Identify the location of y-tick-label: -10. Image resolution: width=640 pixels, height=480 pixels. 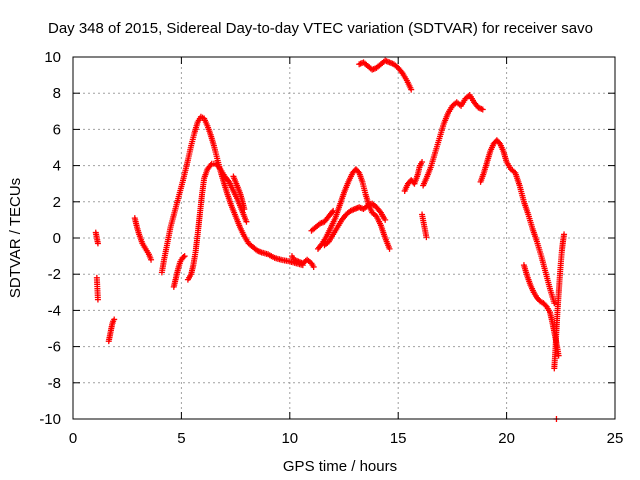
(50, 419).